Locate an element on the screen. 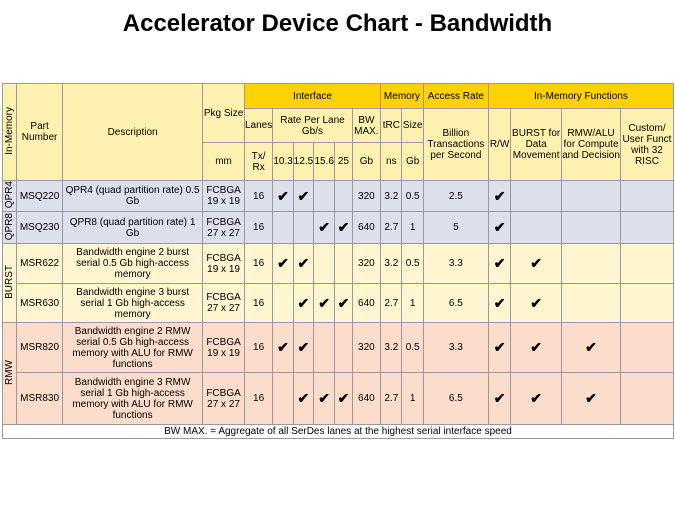 The width and height of the screenshot is (675, 506). description-cell: QPR4 (quad partition rate) 0.5 Gb is located at coordinates (132, 196).